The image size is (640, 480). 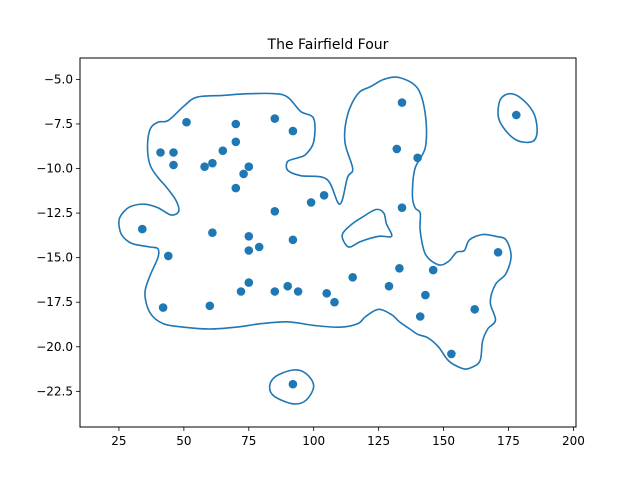 I want to click on y-tick-label: −7.5, so click(x=58, y=124).